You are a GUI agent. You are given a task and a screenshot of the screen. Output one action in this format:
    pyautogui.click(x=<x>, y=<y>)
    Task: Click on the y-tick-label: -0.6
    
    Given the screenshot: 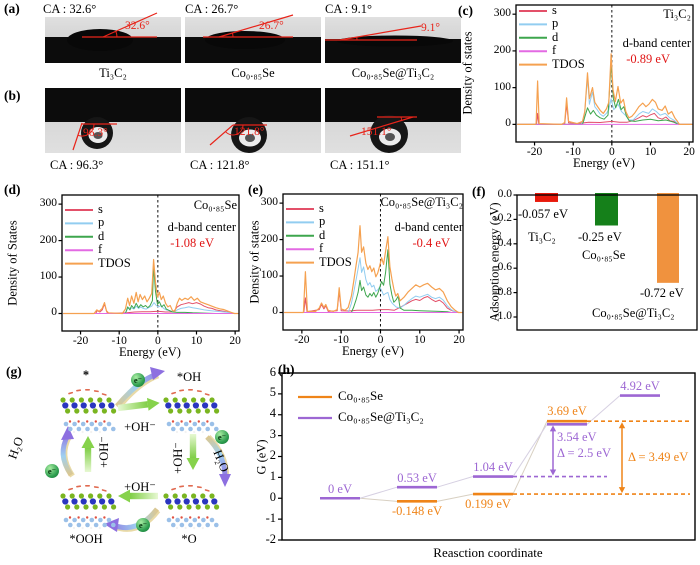 What is the action you would take?
    pyautogui.click(x=502, y=267)
    